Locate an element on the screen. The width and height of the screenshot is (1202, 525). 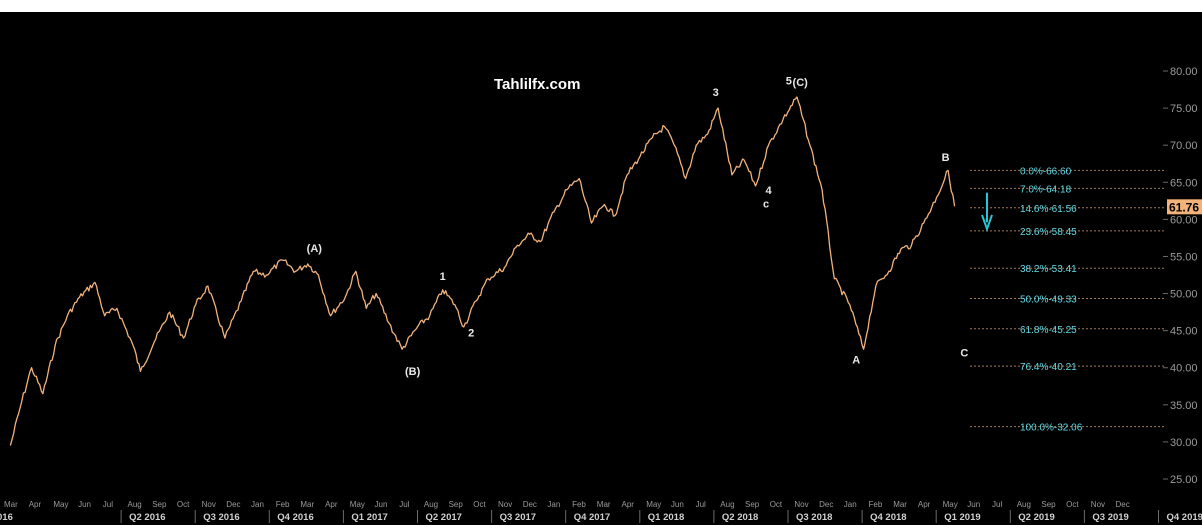
wave-label: 5 is located at coordinates (789, 81).